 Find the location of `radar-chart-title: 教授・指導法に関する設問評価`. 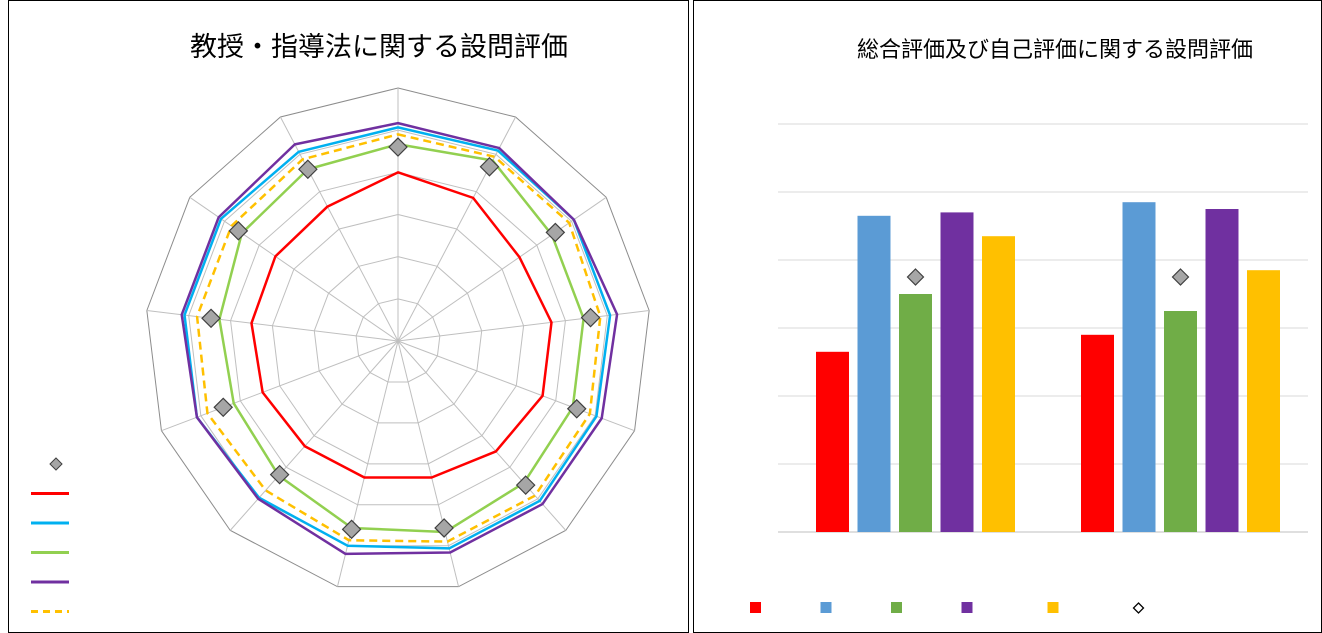

radar-chart-title: 教授・指導法に関する設問評価 is located at coordinates (379, 47).